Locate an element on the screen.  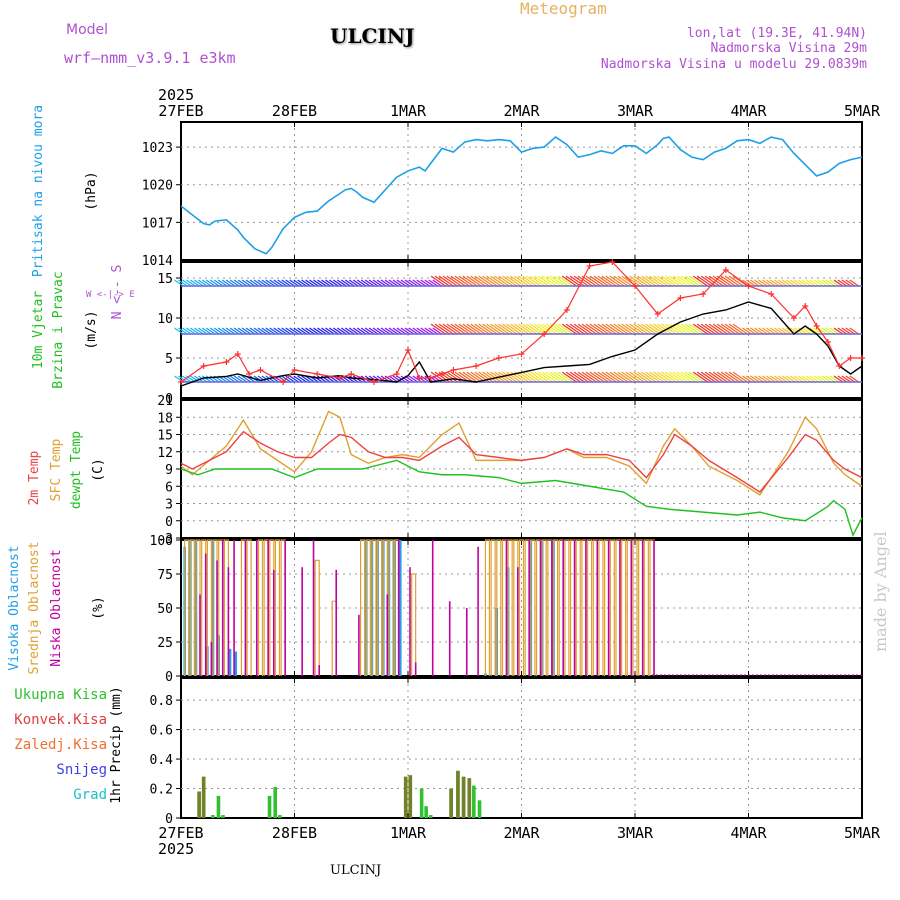
wind-unit: (m/s) is located at coordinates (91, 329).